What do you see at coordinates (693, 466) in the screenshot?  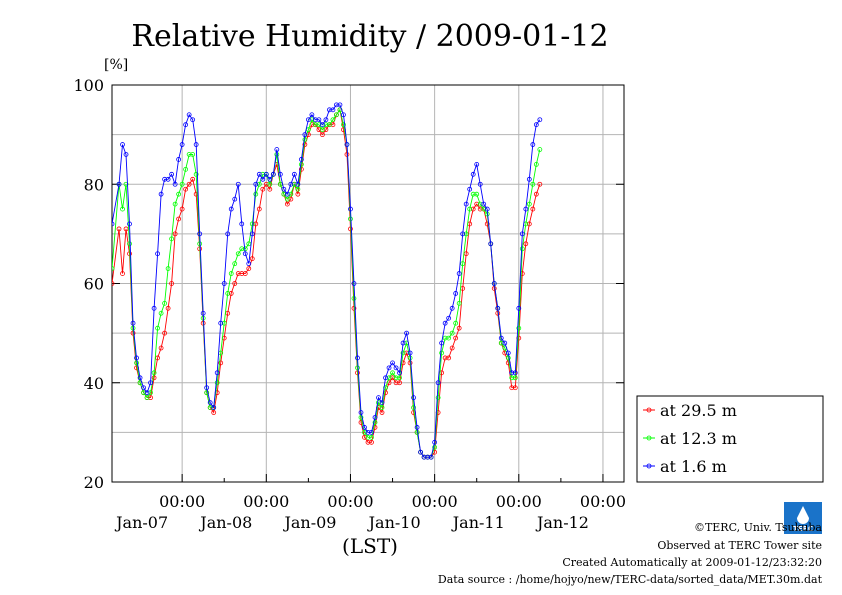 I see `legend-label: at 1.6 m` at bounding box center [693, 466].